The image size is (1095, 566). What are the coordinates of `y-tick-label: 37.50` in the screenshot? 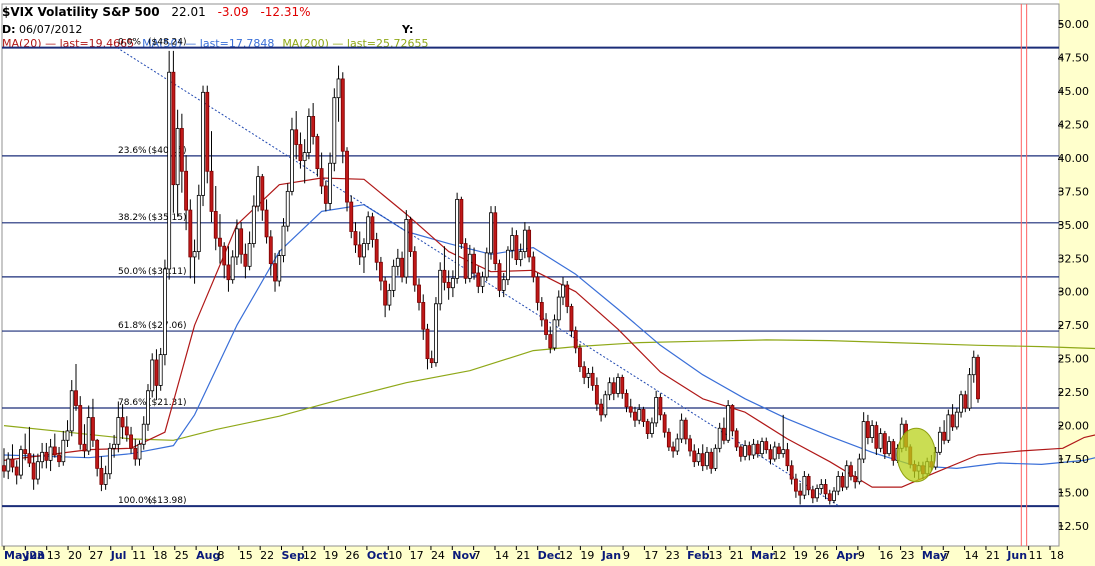 It's located at (1074, 191).